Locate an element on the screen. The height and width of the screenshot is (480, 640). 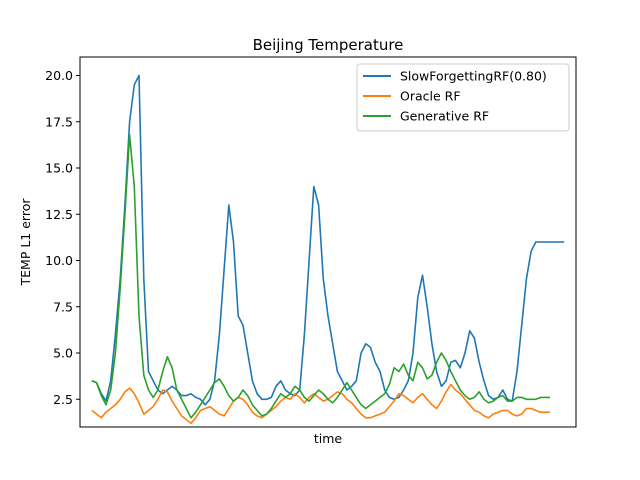
y-tick-label: 10.0 is located at coordinates (59, 260).